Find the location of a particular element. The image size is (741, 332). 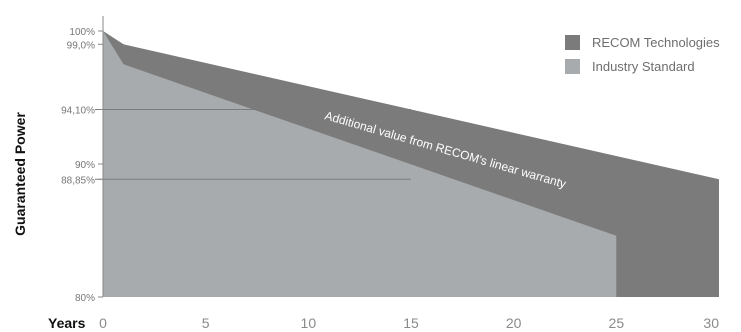

x-tick-label: 5 is located at coordinates (206, 323).